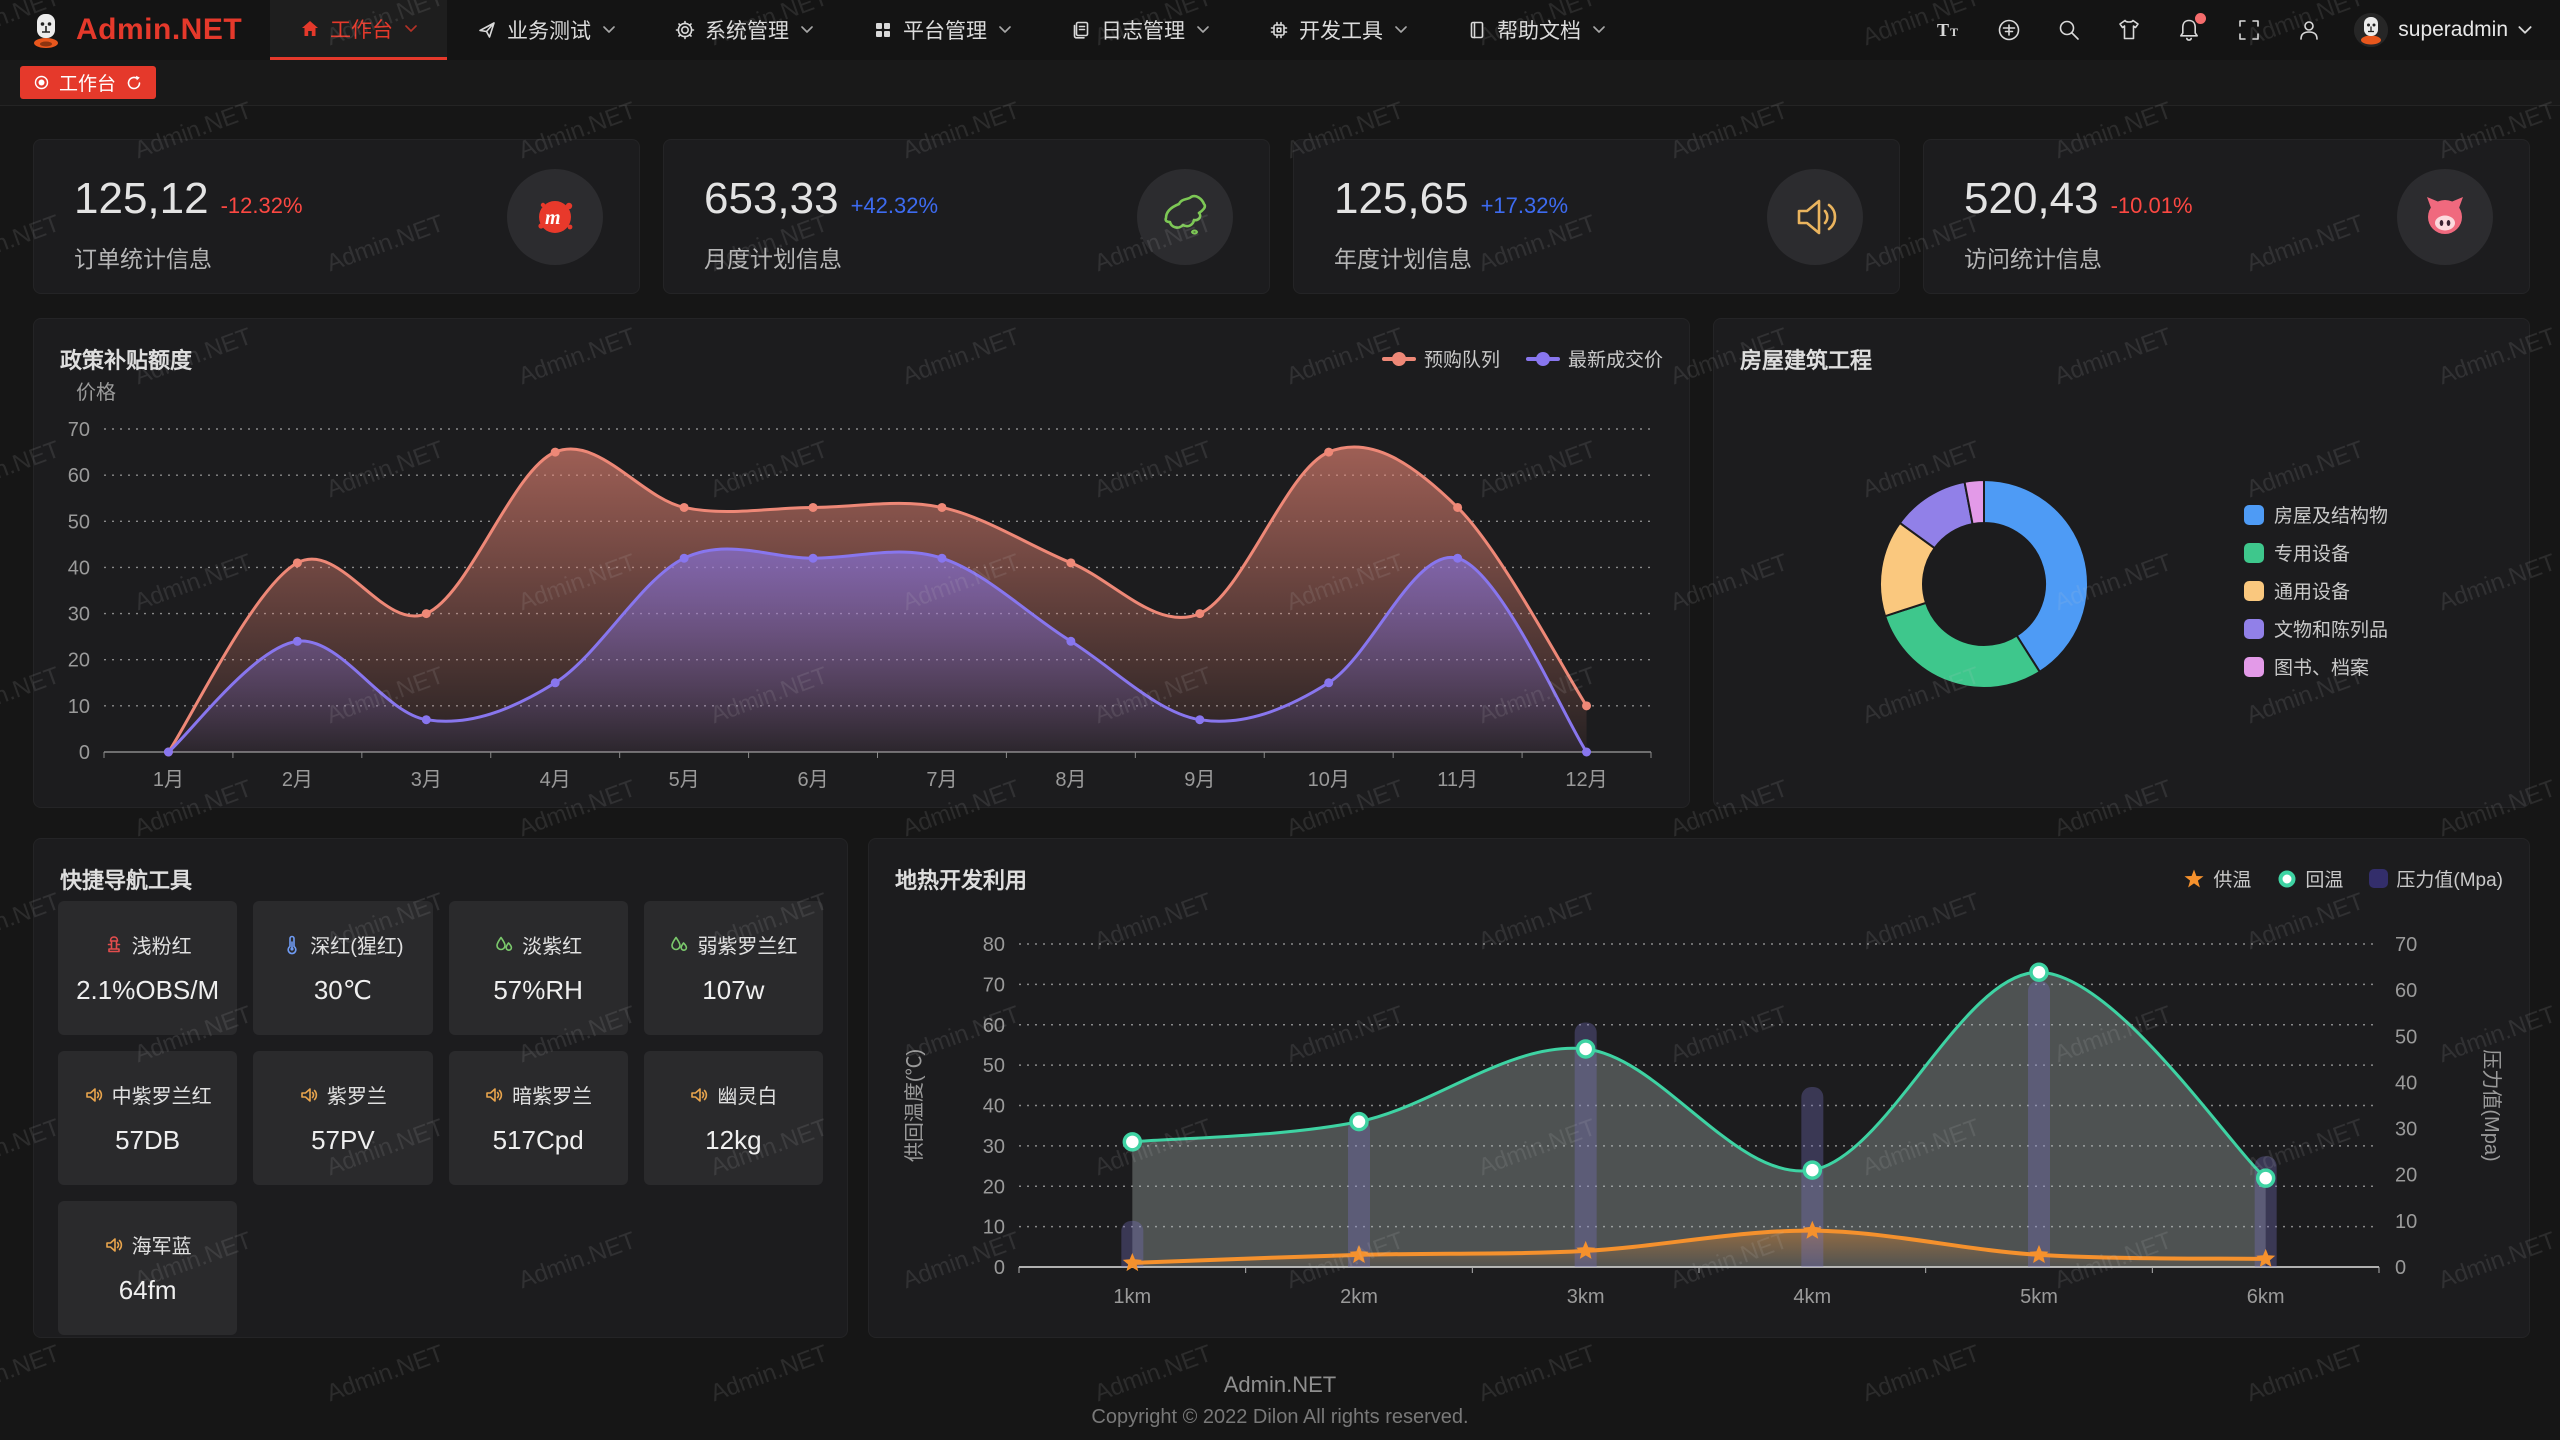 Image resolution: width=2560 pixels, height=1440 pixels. Describe the element at coordinates (1143, 31) in the screenshot. I see `menu-label: 日志管理` at that location.